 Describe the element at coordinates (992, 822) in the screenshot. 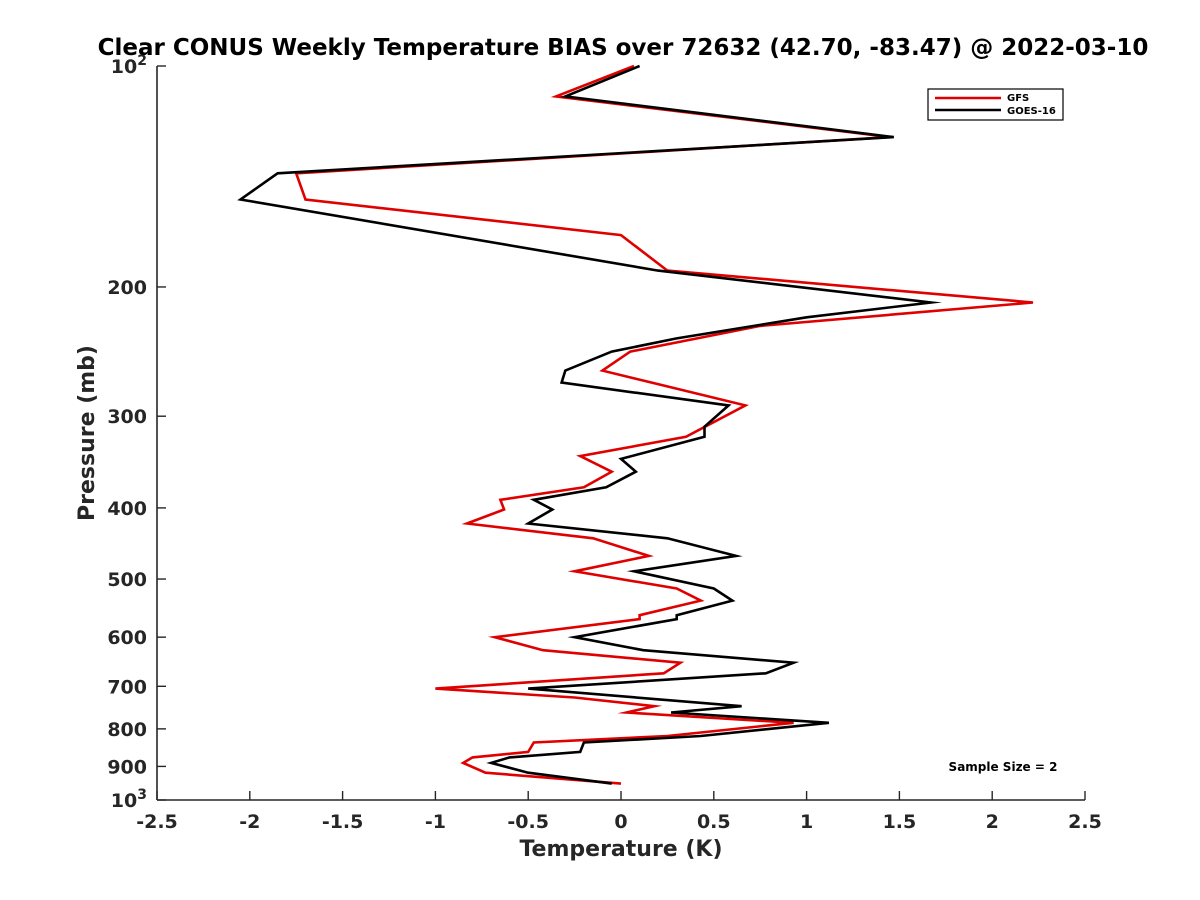

I see `x-tick-label: 2` at that location.